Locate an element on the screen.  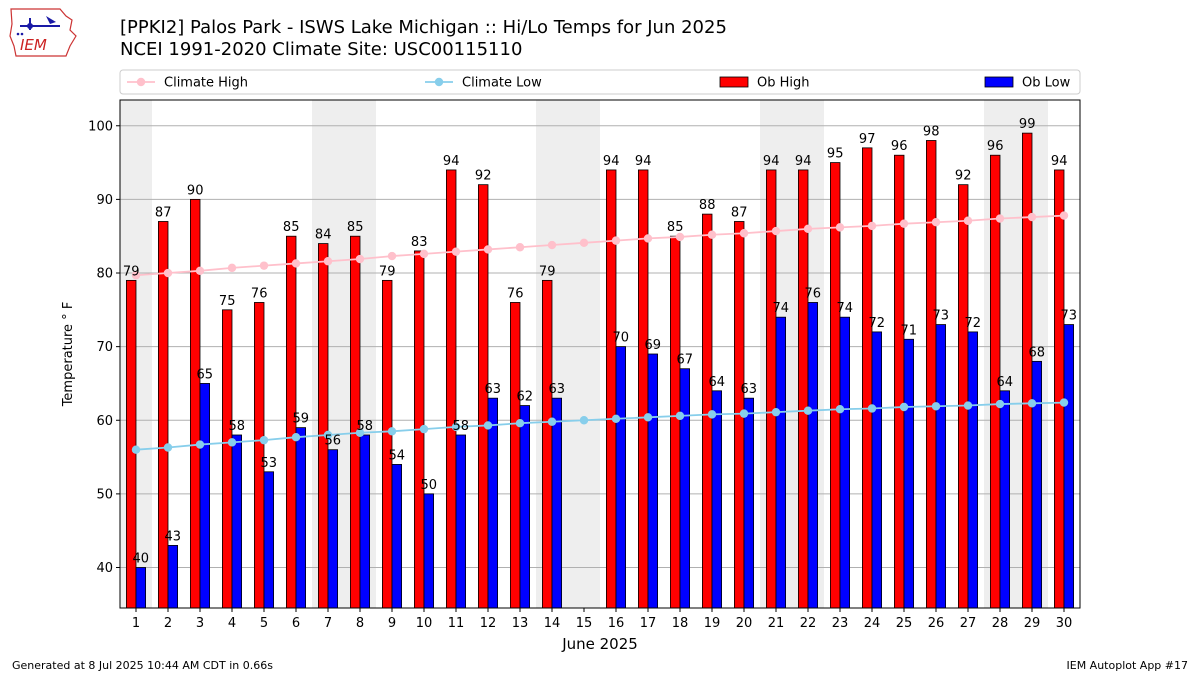
ob-low-label-1: 40 is located at coordinates (141, 559).